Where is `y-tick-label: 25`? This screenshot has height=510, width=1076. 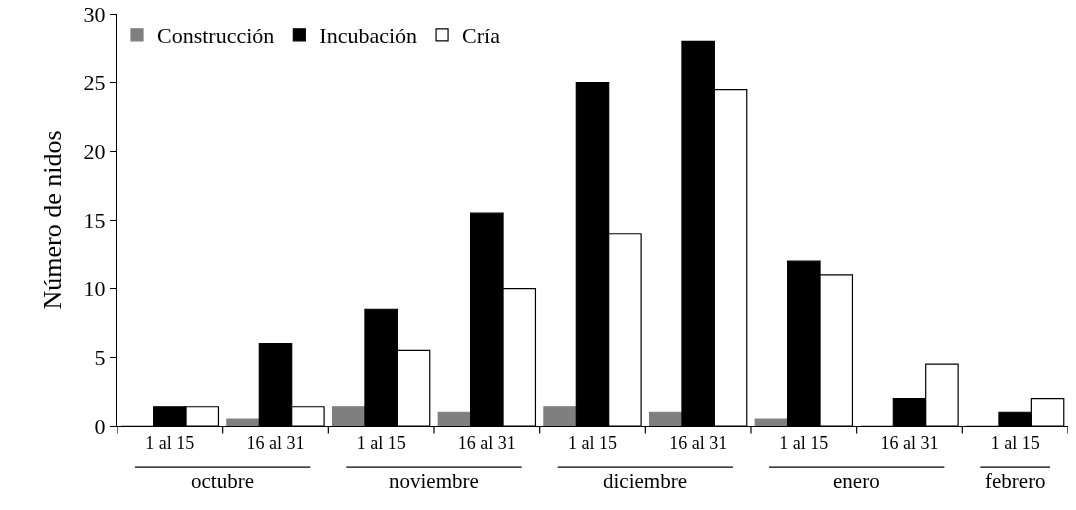
y-tick-label: 25 is located at coordinates (94, 83).